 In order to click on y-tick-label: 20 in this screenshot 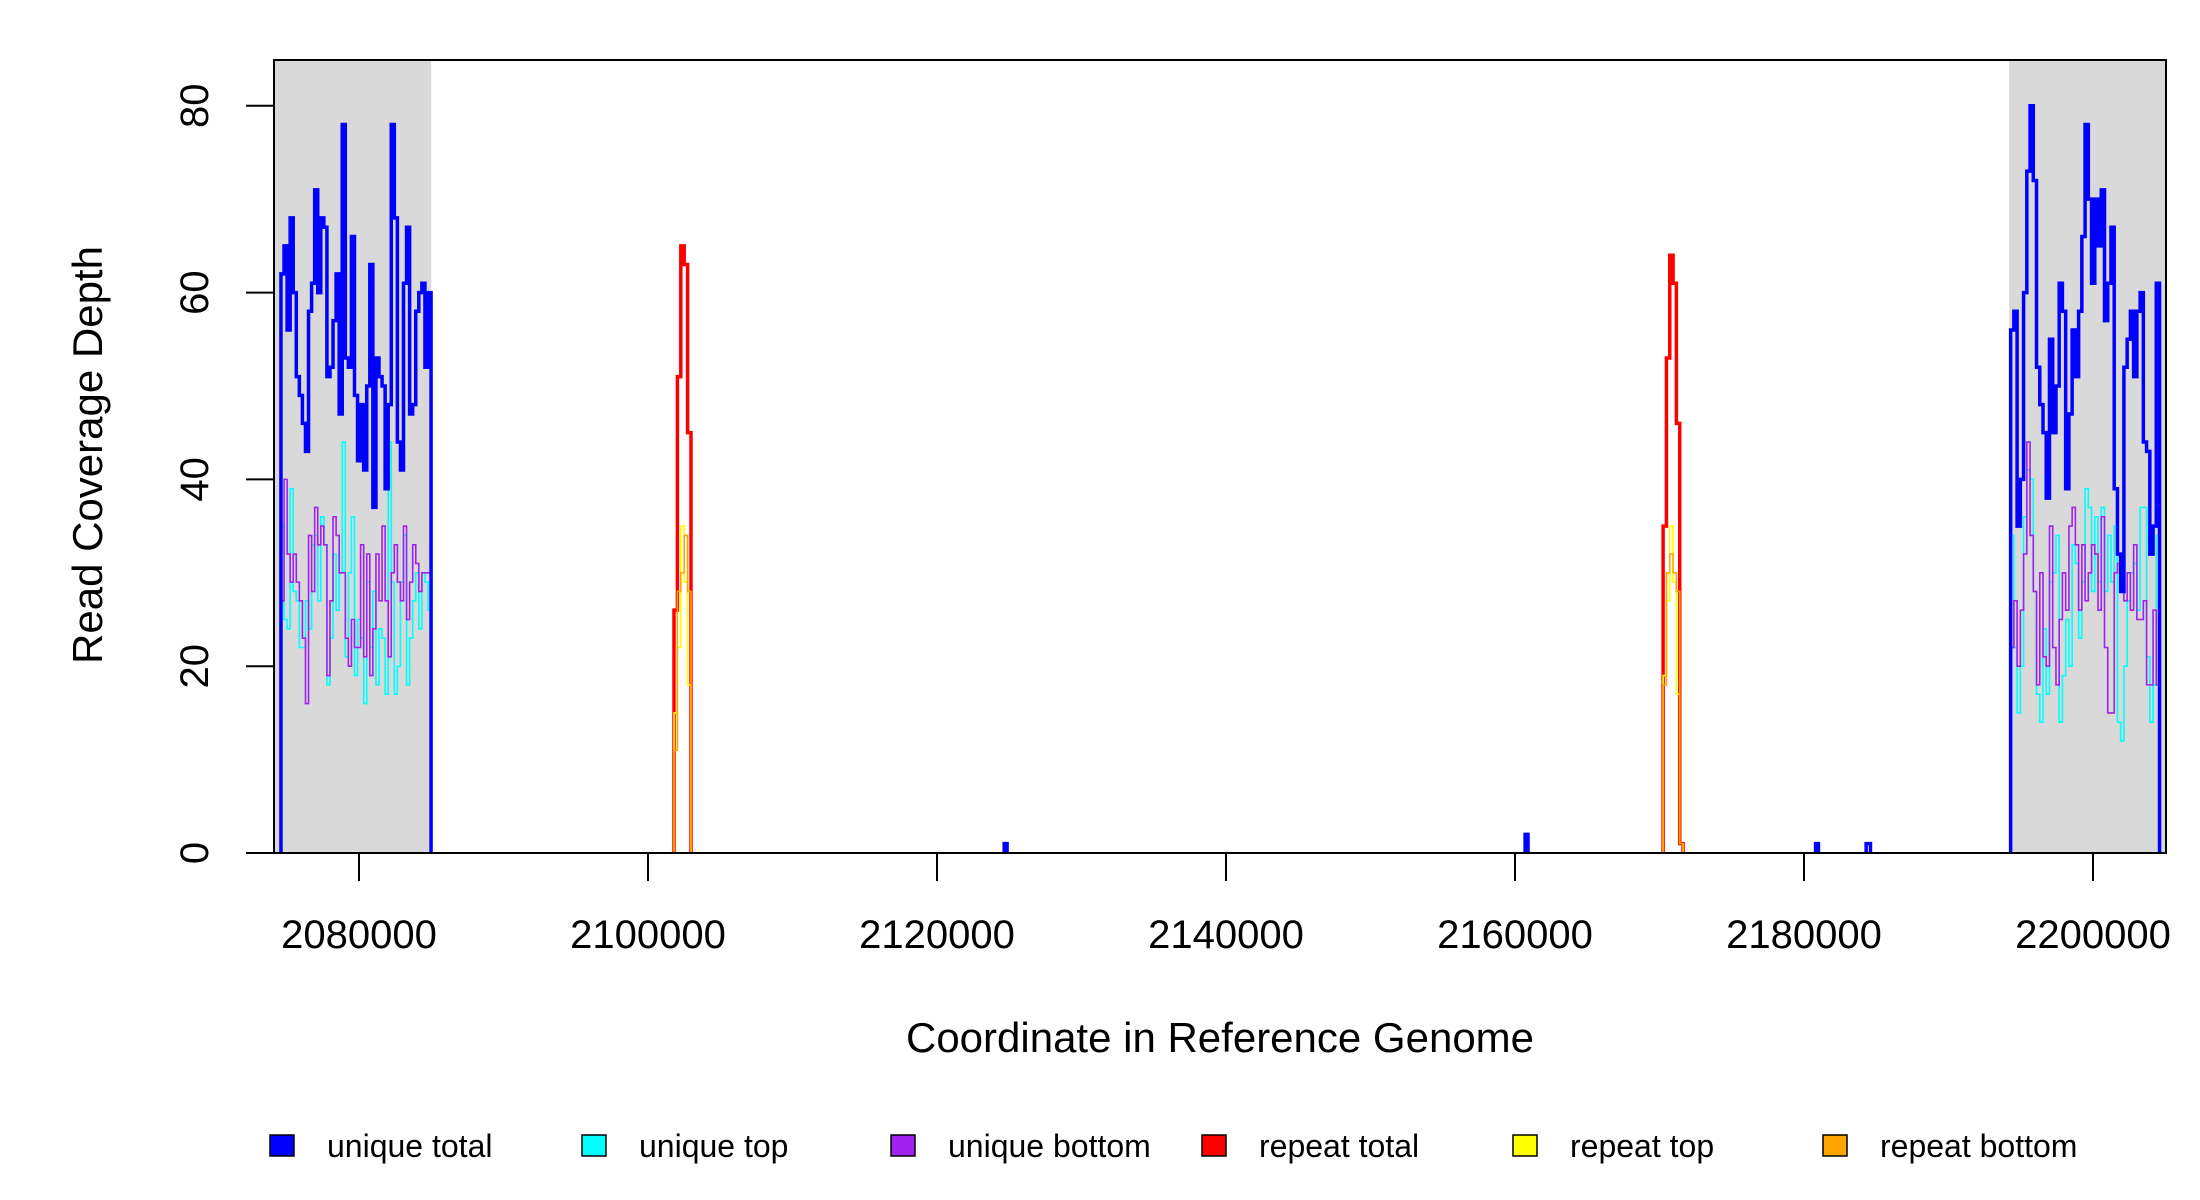, I will do `click(195, 666)`.